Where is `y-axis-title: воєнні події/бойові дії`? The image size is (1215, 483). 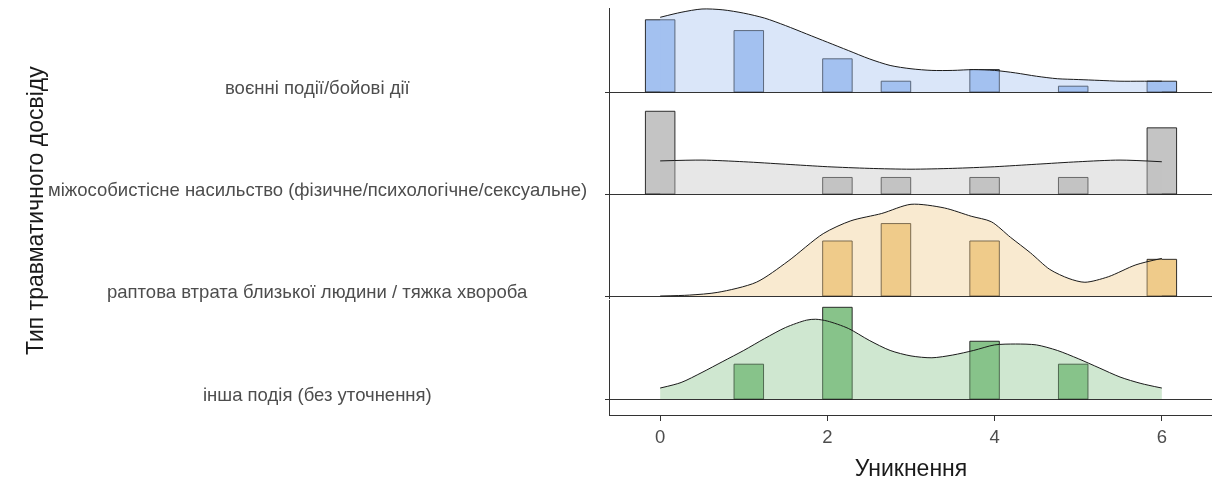
y-axis-title: воєнні події/бойові дії is located at coordinates (317, 87).